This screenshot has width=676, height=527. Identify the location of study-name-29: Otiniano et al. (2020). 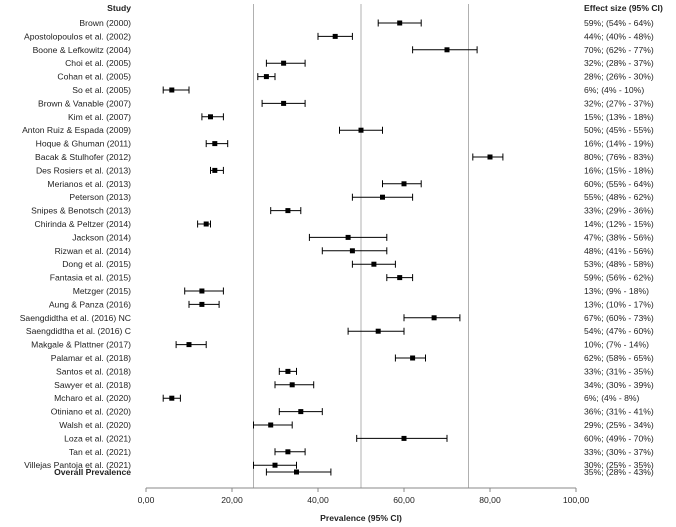
(91, 412).